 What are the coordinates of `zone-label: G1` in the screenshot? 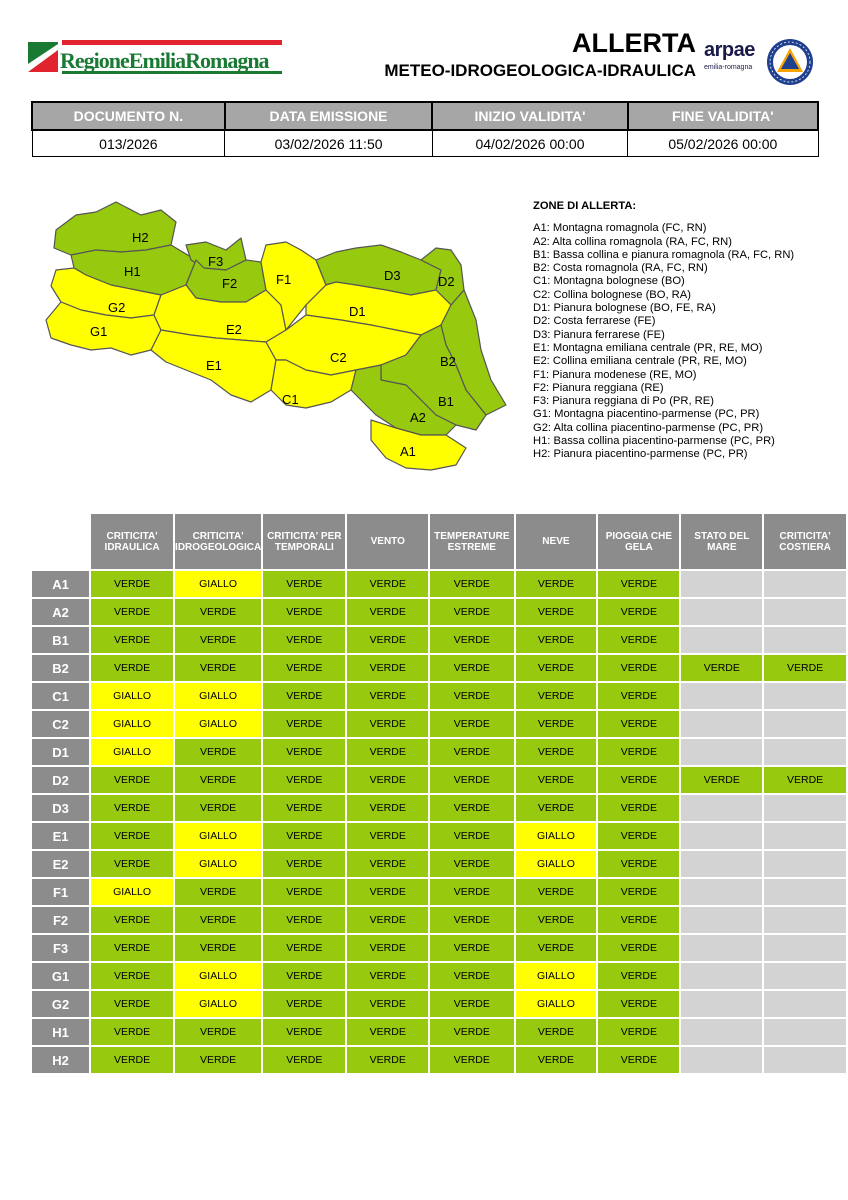 It's located at (61, 976).